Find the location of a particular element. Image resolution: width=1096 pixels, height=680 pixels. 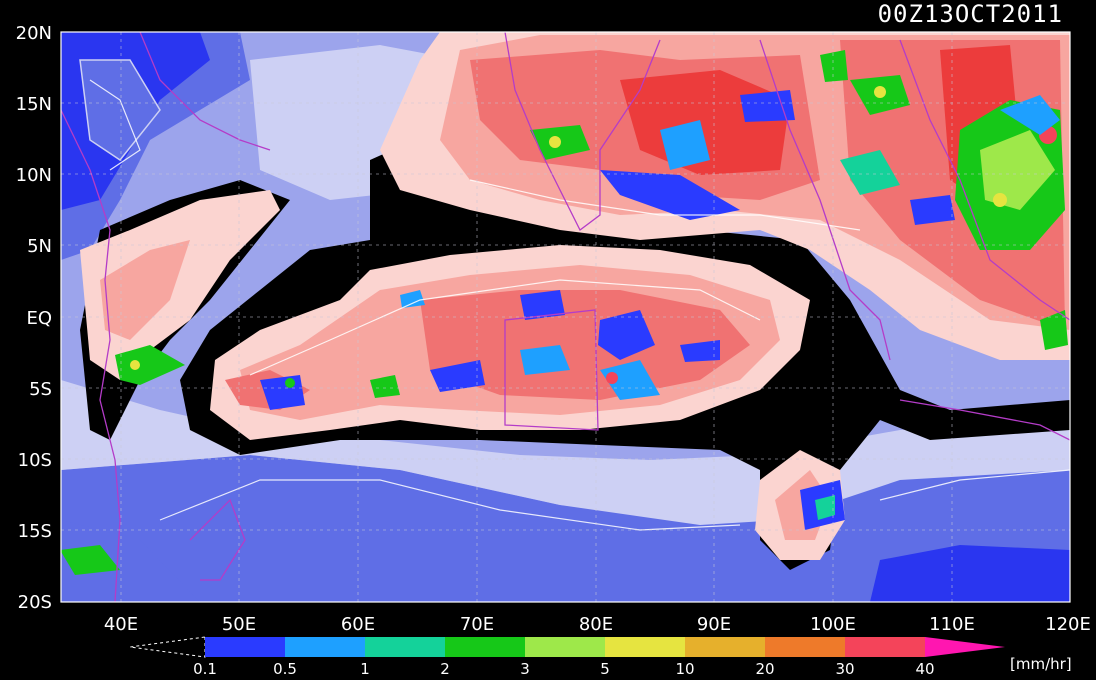

colorbar-tick-label: 2 is located at coordinates (445, 669).